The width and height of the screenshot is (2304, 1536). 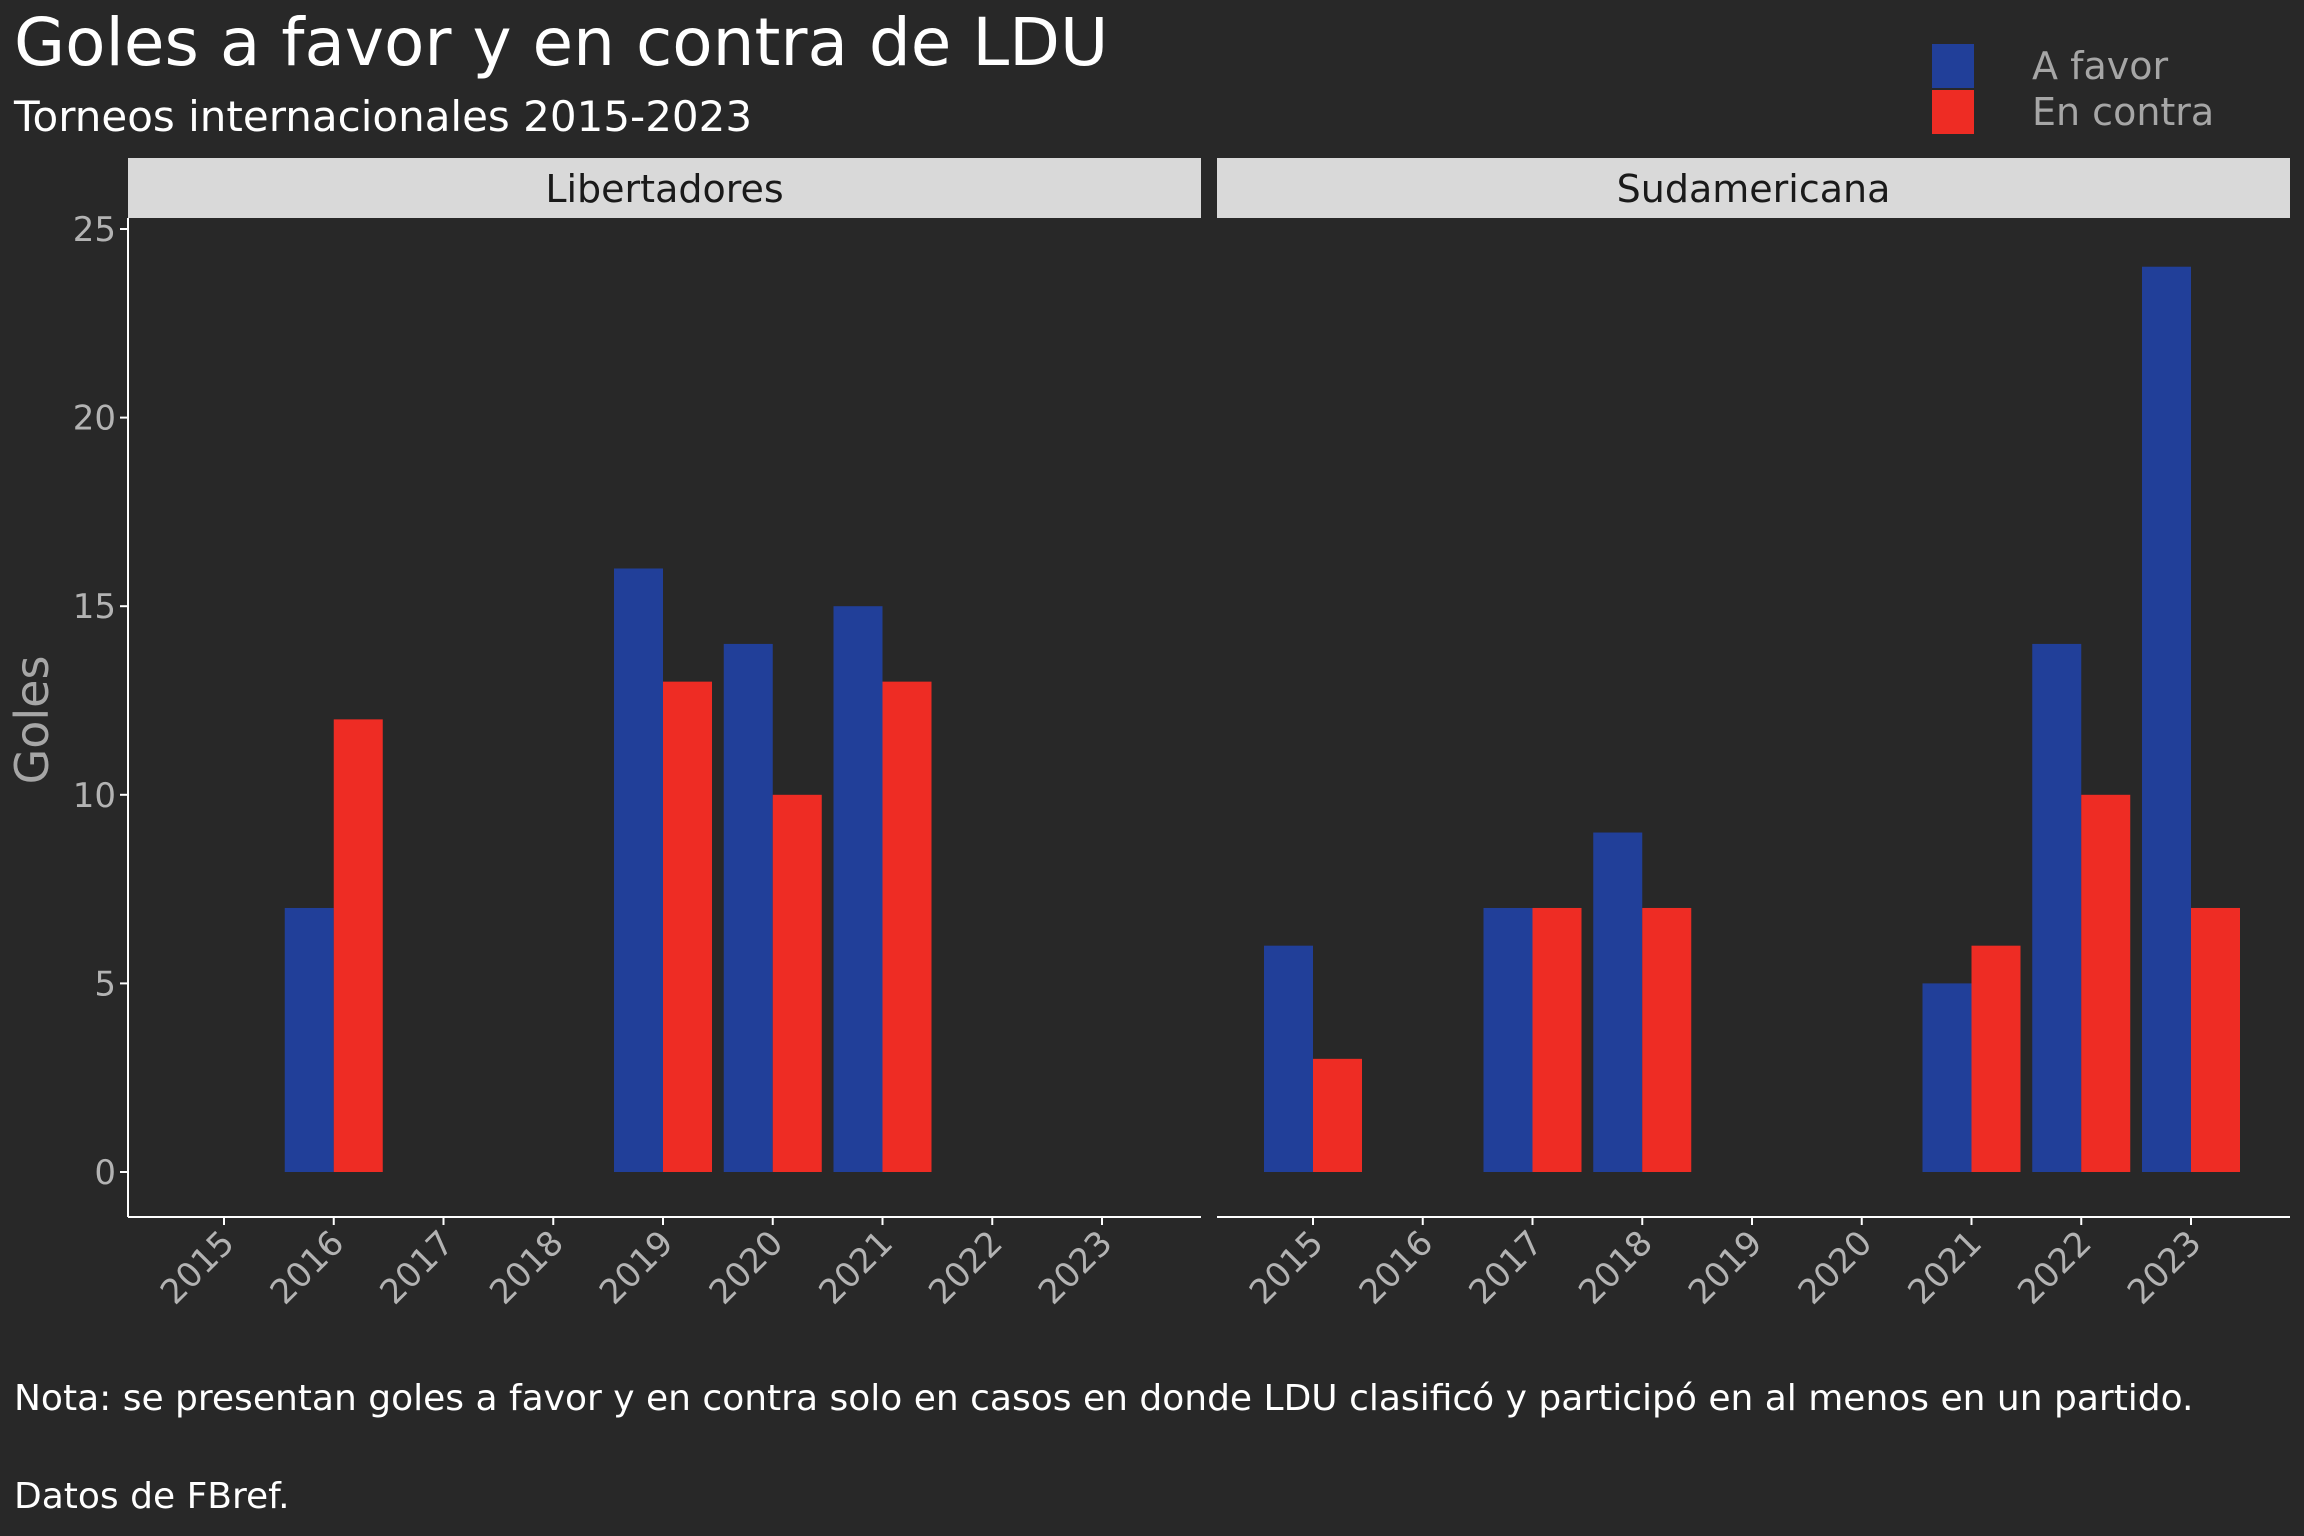 What do you see at coordinates (1618, 1002) in the screenshot?
I see `bar-sudamericana-2018-a-favor` at bounding box center [1618, 1002].